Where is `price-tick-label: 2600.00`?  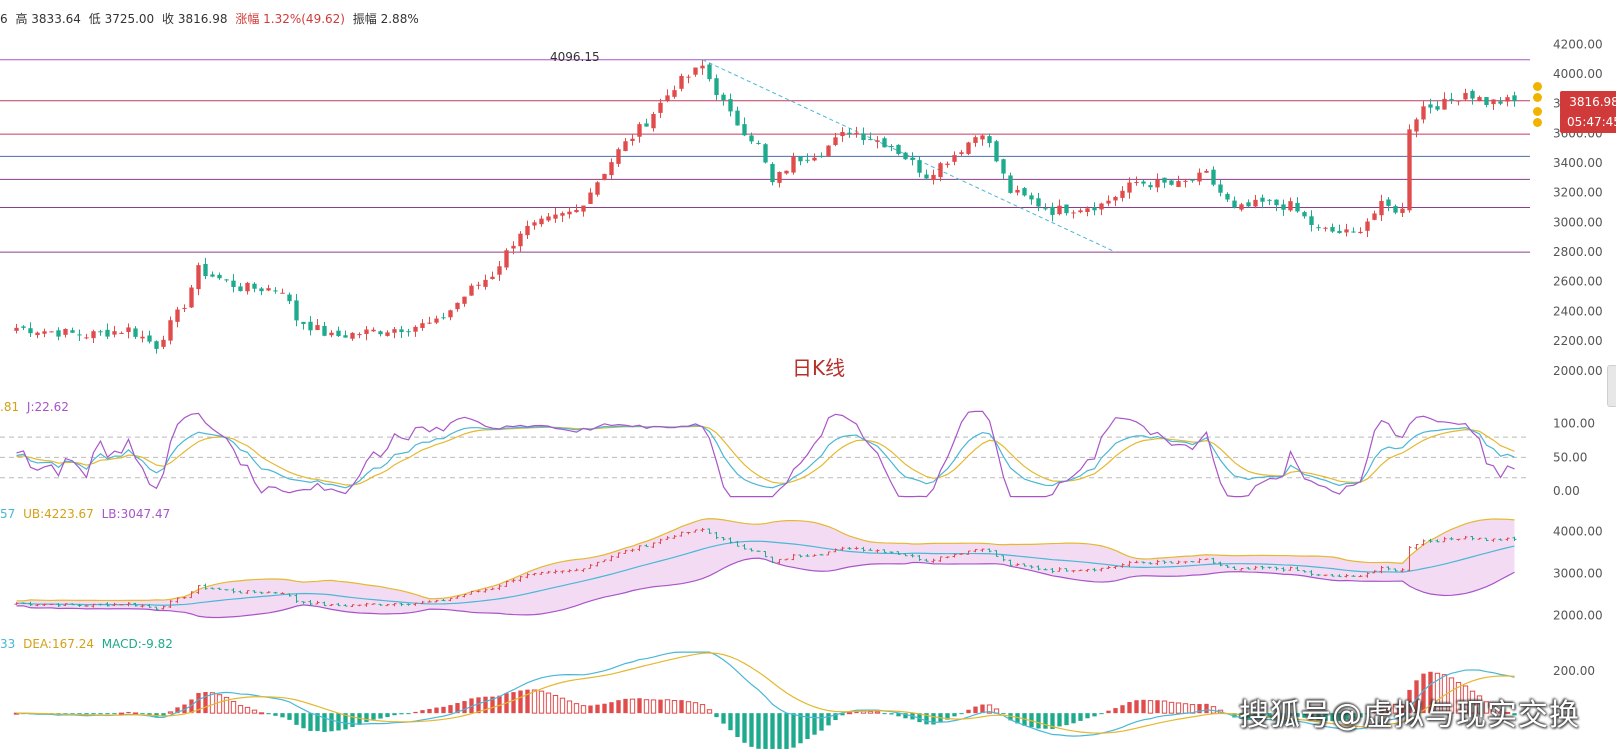
price-tick-label: 2600.00 is located at coordinates (1578, 282).